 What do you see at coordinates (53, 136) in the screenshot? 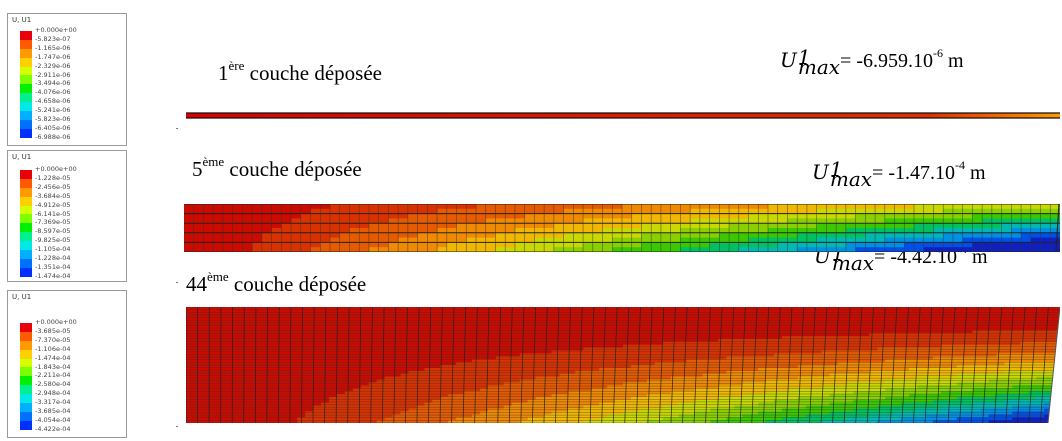
I see `legend-value: -6.988e-06` at bounding box center [53, 136].